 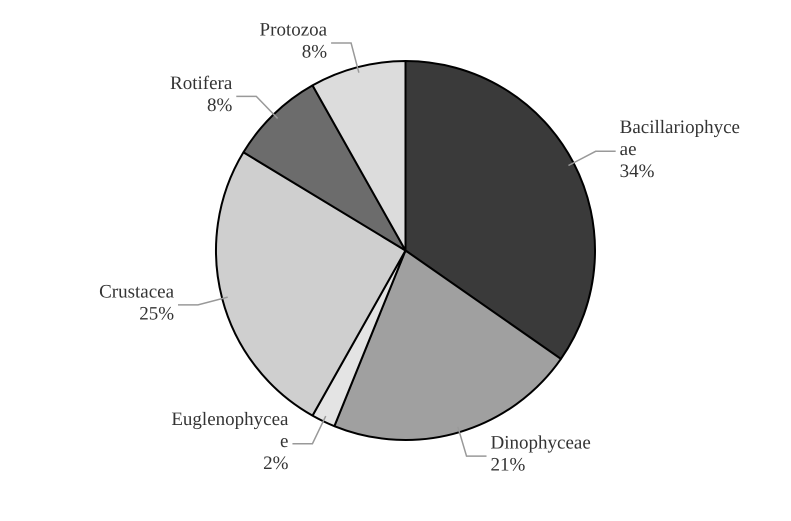 What do you see at coordinates (508, 465) in the screenshot?
I see `data-label: 21%` at bounding box center [508, 465].